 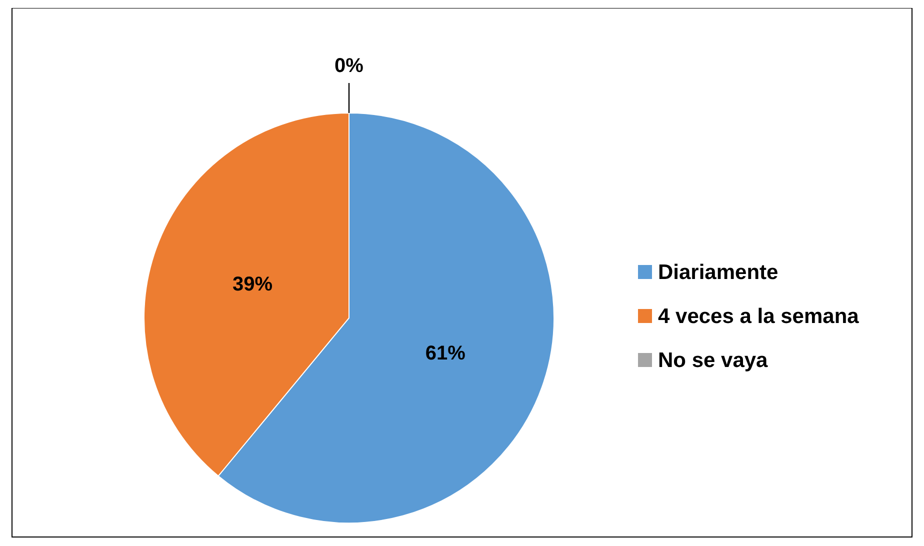 What do you see at coordinates (759, 316) in the screenshot?
I see `legend-label: 4 veces a la semana` at bounding box center [759, 316].